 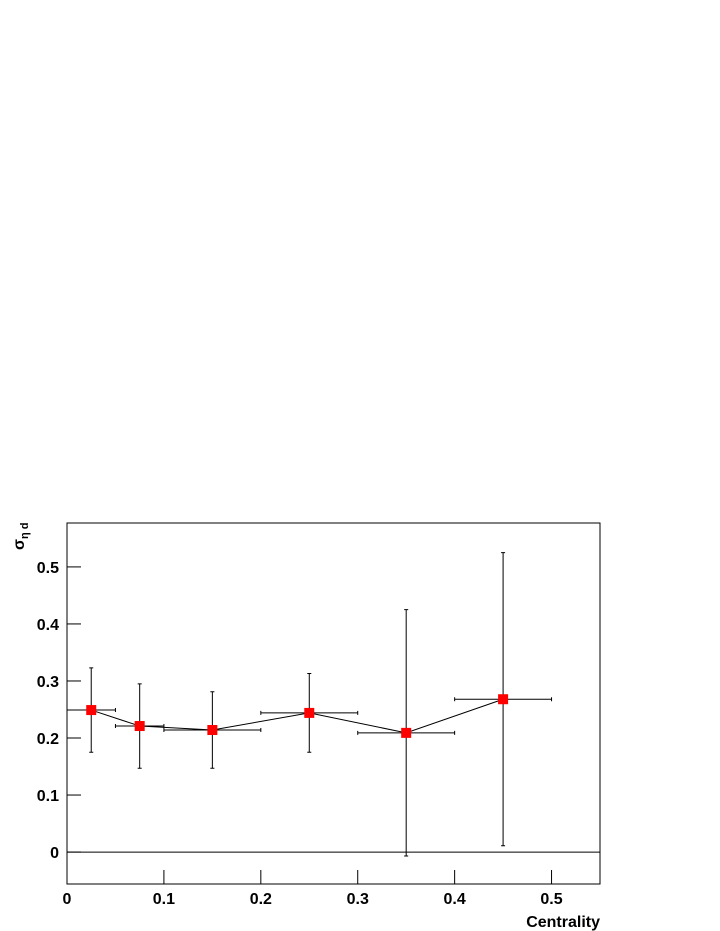 What do you see at coordinates (261, 899) in the screenshot?
I see `x-tick-label: 0.2` at bounding box center [261, 899].